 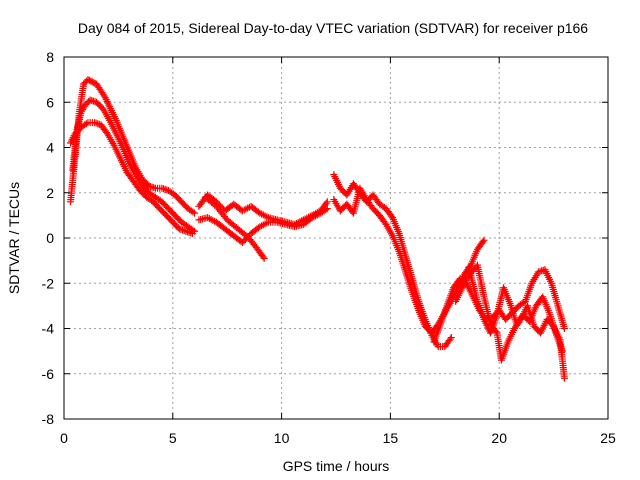 What do you see at coordinates (48, 419) in the screenshot?
I see `y-tick-label: -8` at bounding box center [48, 419].